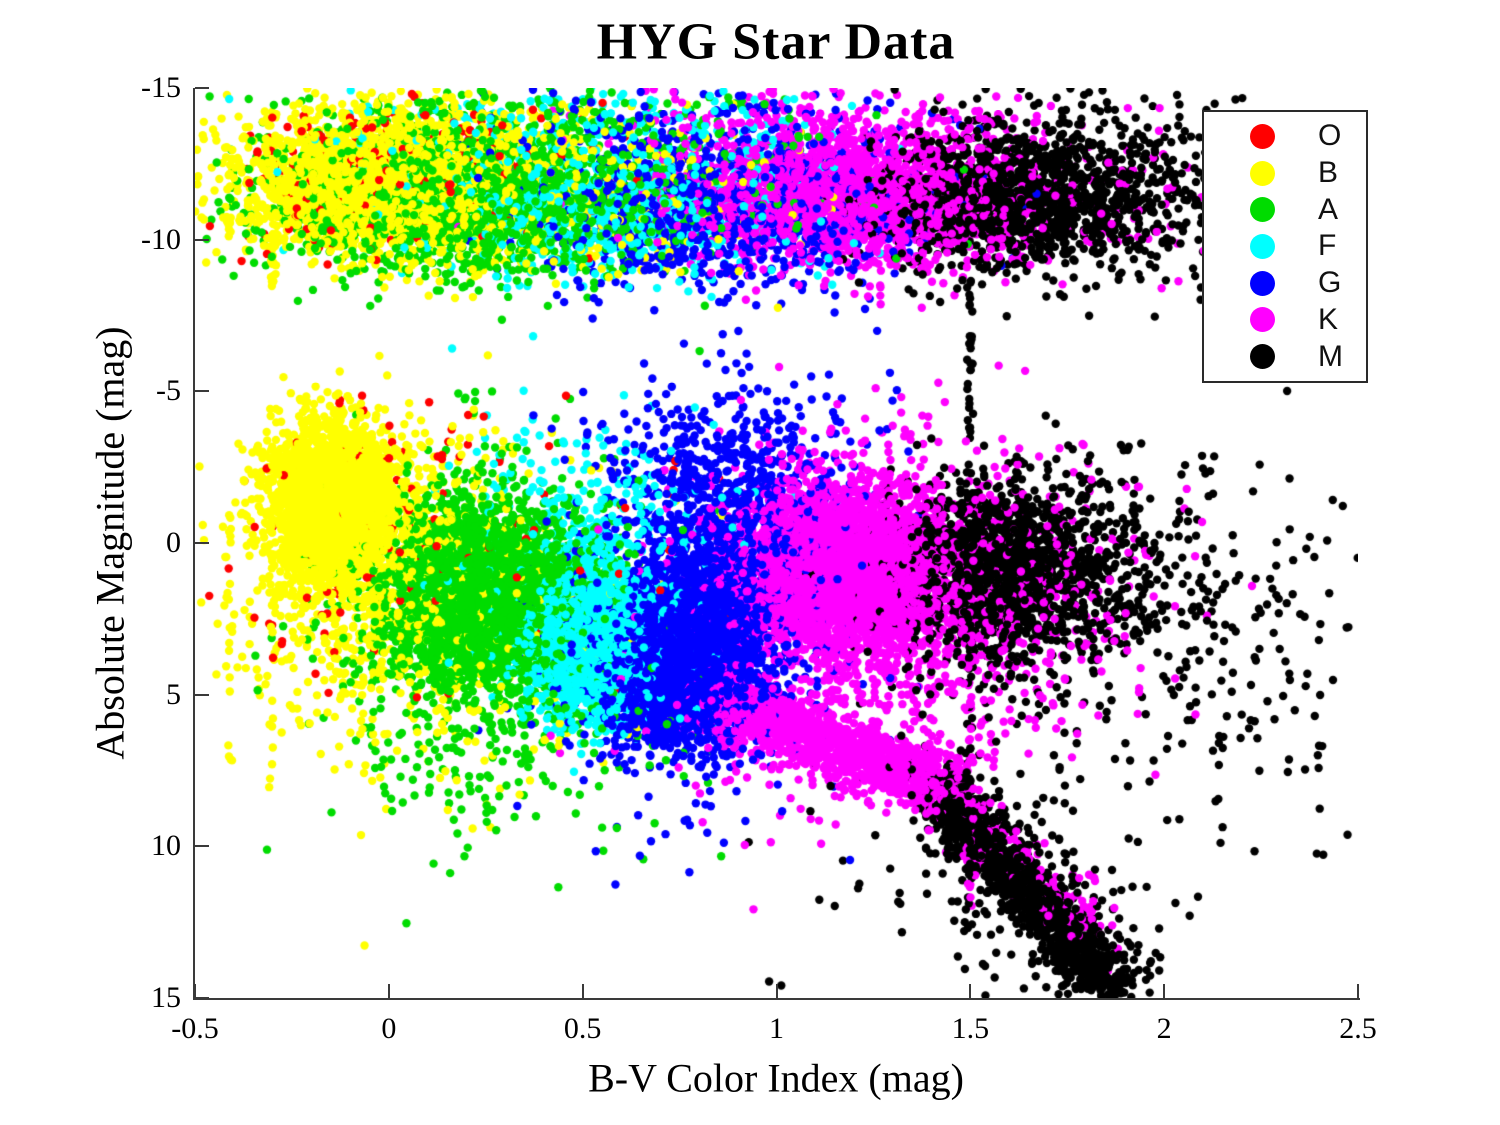 The height and width of the screenshot is (1125, 1500). What do you see at coordinates (776, 42) in the screenshot?
I see `chart-title: HYG Star Data` at bounding box center [776, 42].